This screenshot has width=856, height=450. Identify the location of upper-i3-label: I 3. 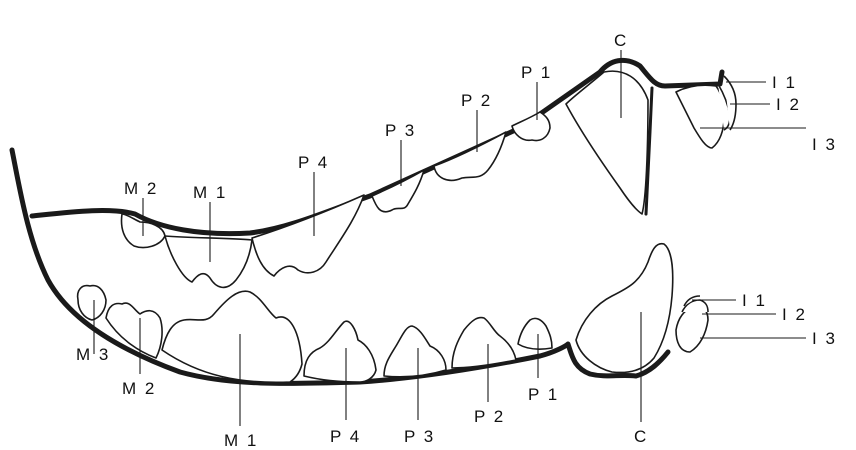
(824, 144).